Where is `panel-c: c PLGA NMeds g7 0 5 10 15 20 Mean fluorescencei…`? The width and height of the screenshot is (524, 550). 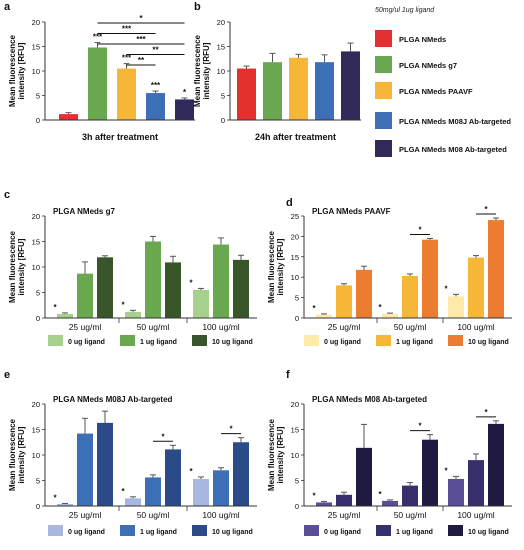
panel-c: c PLGA NMeds g7 0 5 10 15 20 Mean fluorescencei… is located at coordinates (130, 267).